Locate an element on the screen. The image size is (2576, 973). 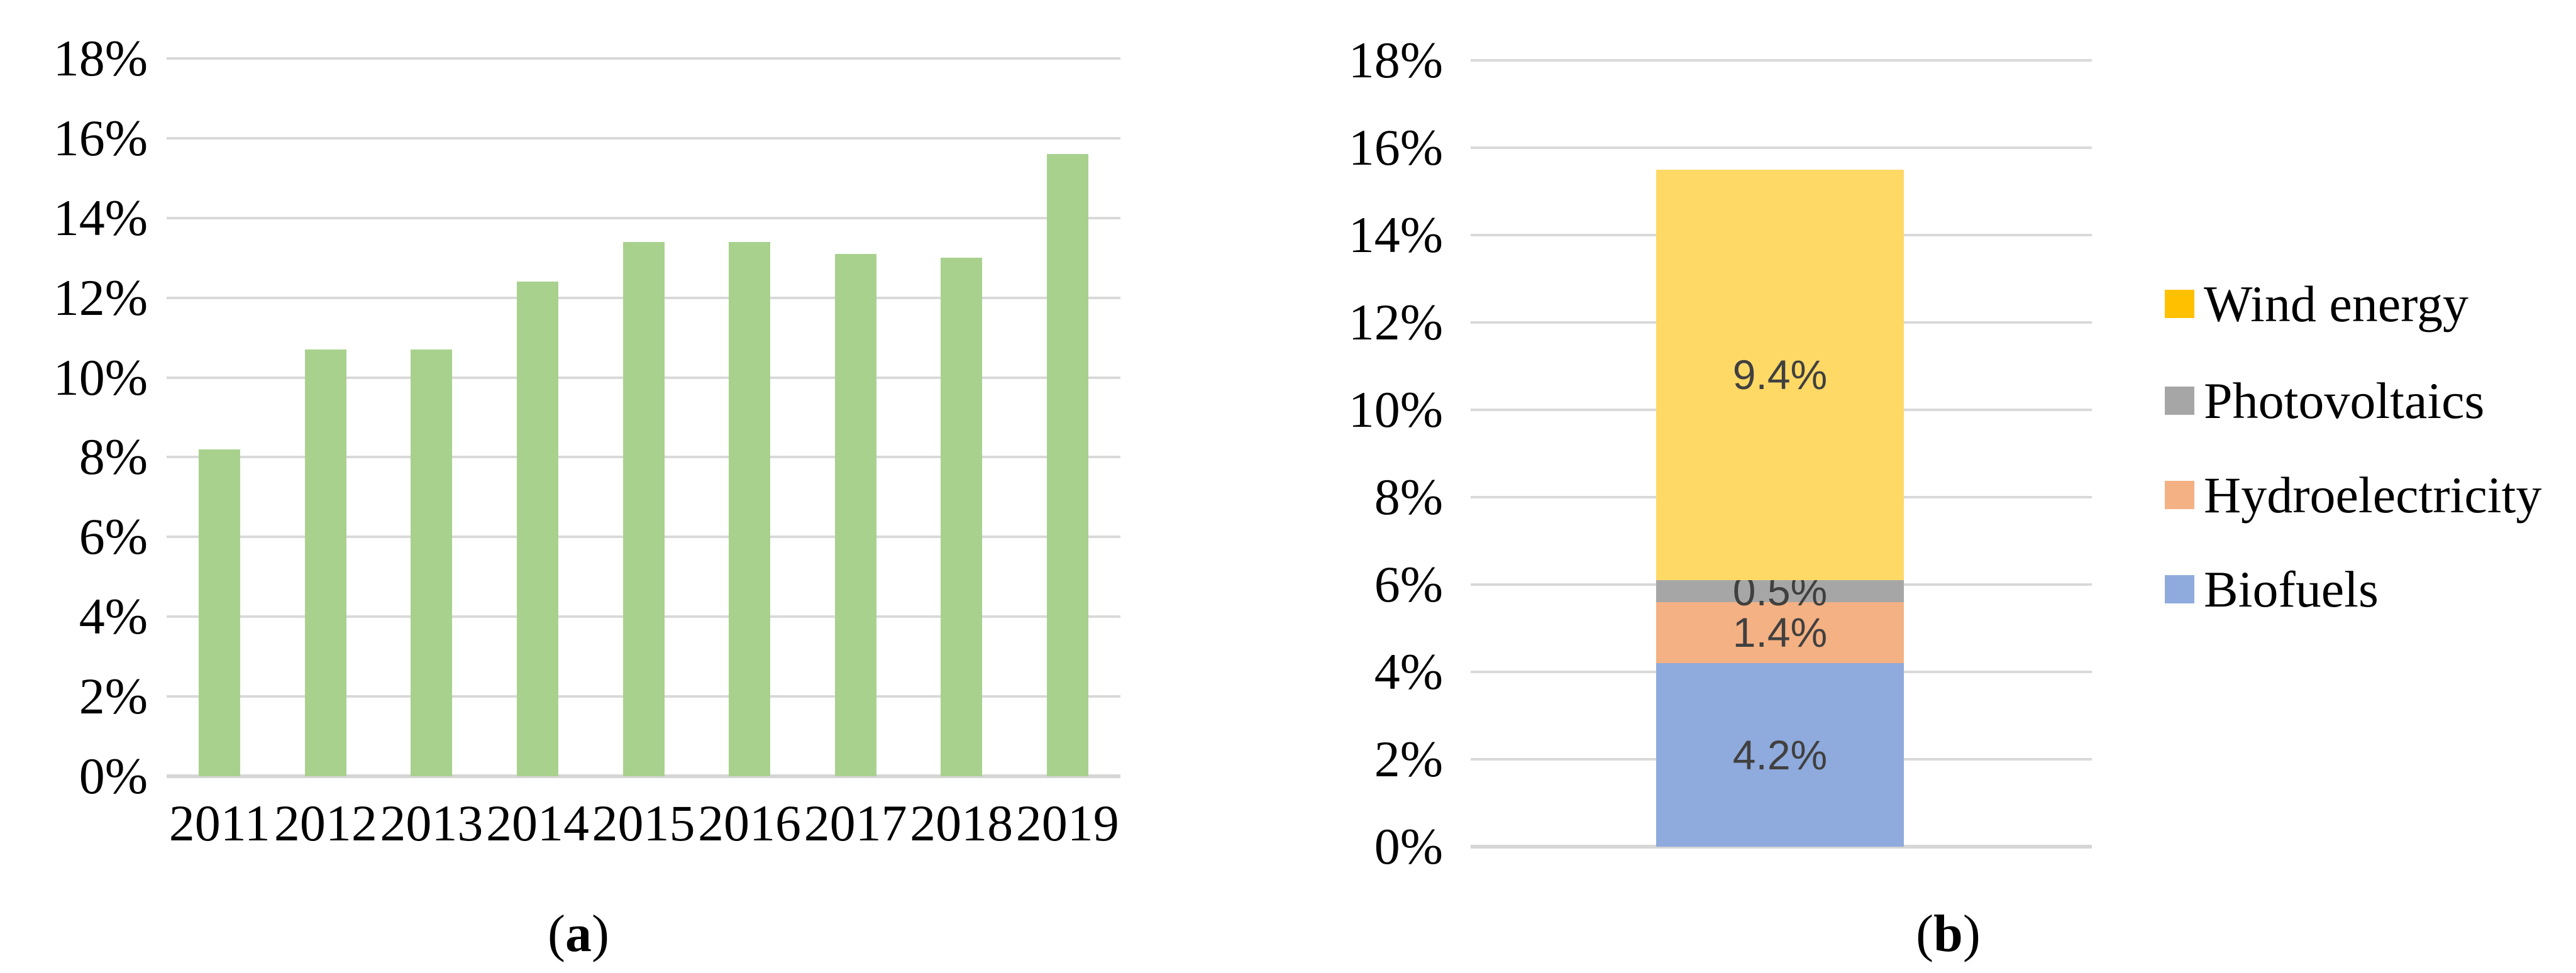
legend-item-biofuels: Biofuels is located at coordinates (2370, 589).